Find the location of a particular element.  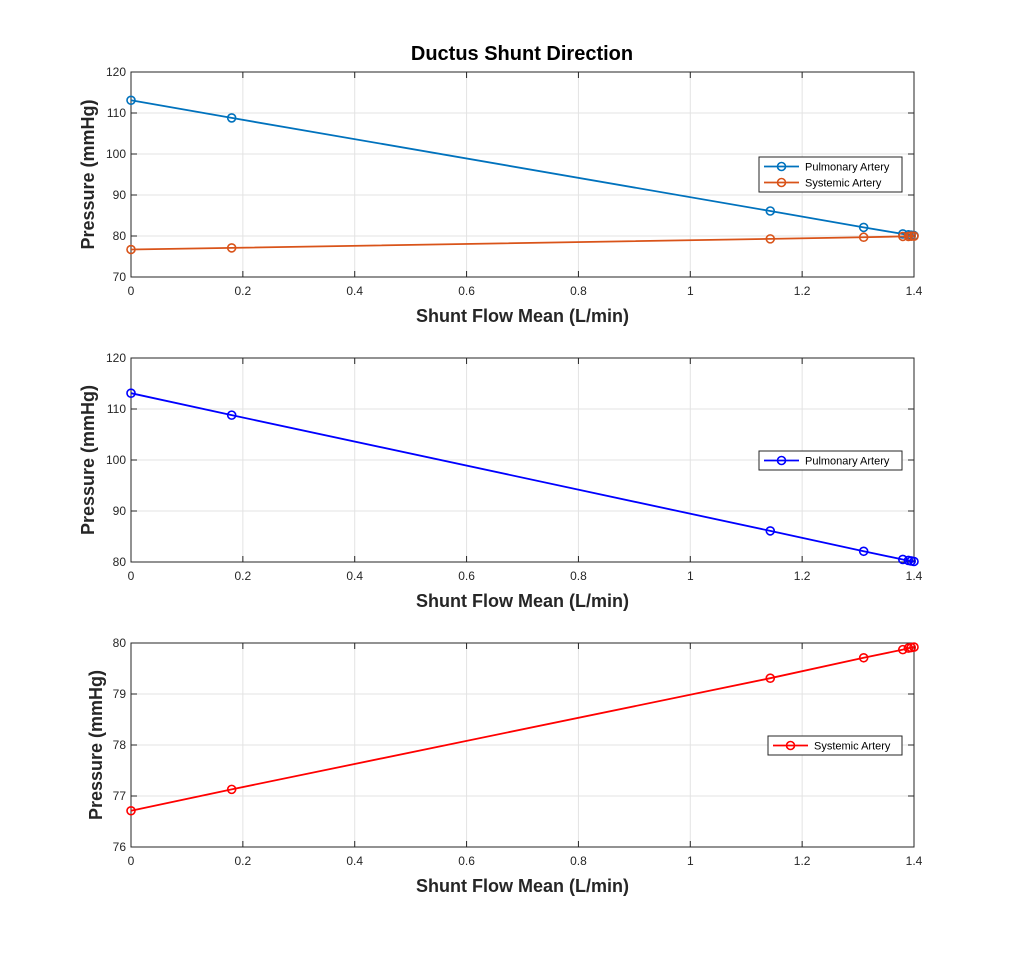

y-tick-label: 76 is located at coordinates (120, 847).